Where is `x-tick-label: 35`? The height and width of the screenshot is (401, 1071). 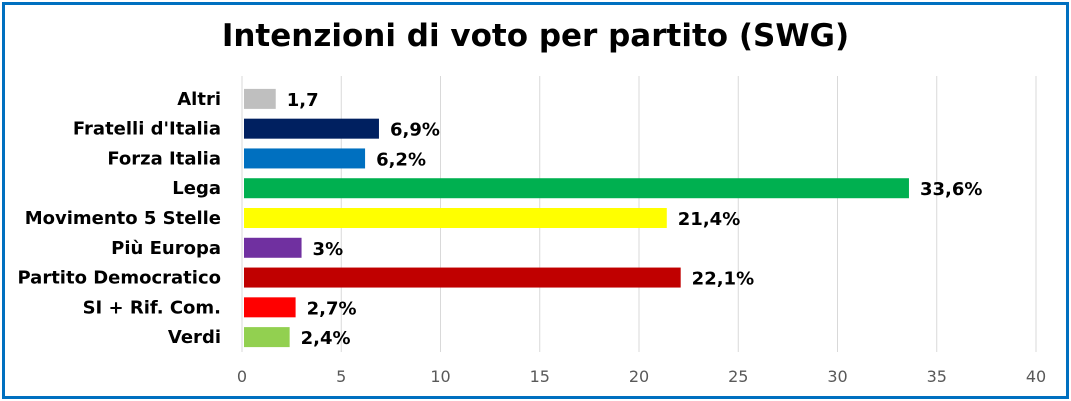 x-tick-label: 35 is located at coordinates (937, 376).